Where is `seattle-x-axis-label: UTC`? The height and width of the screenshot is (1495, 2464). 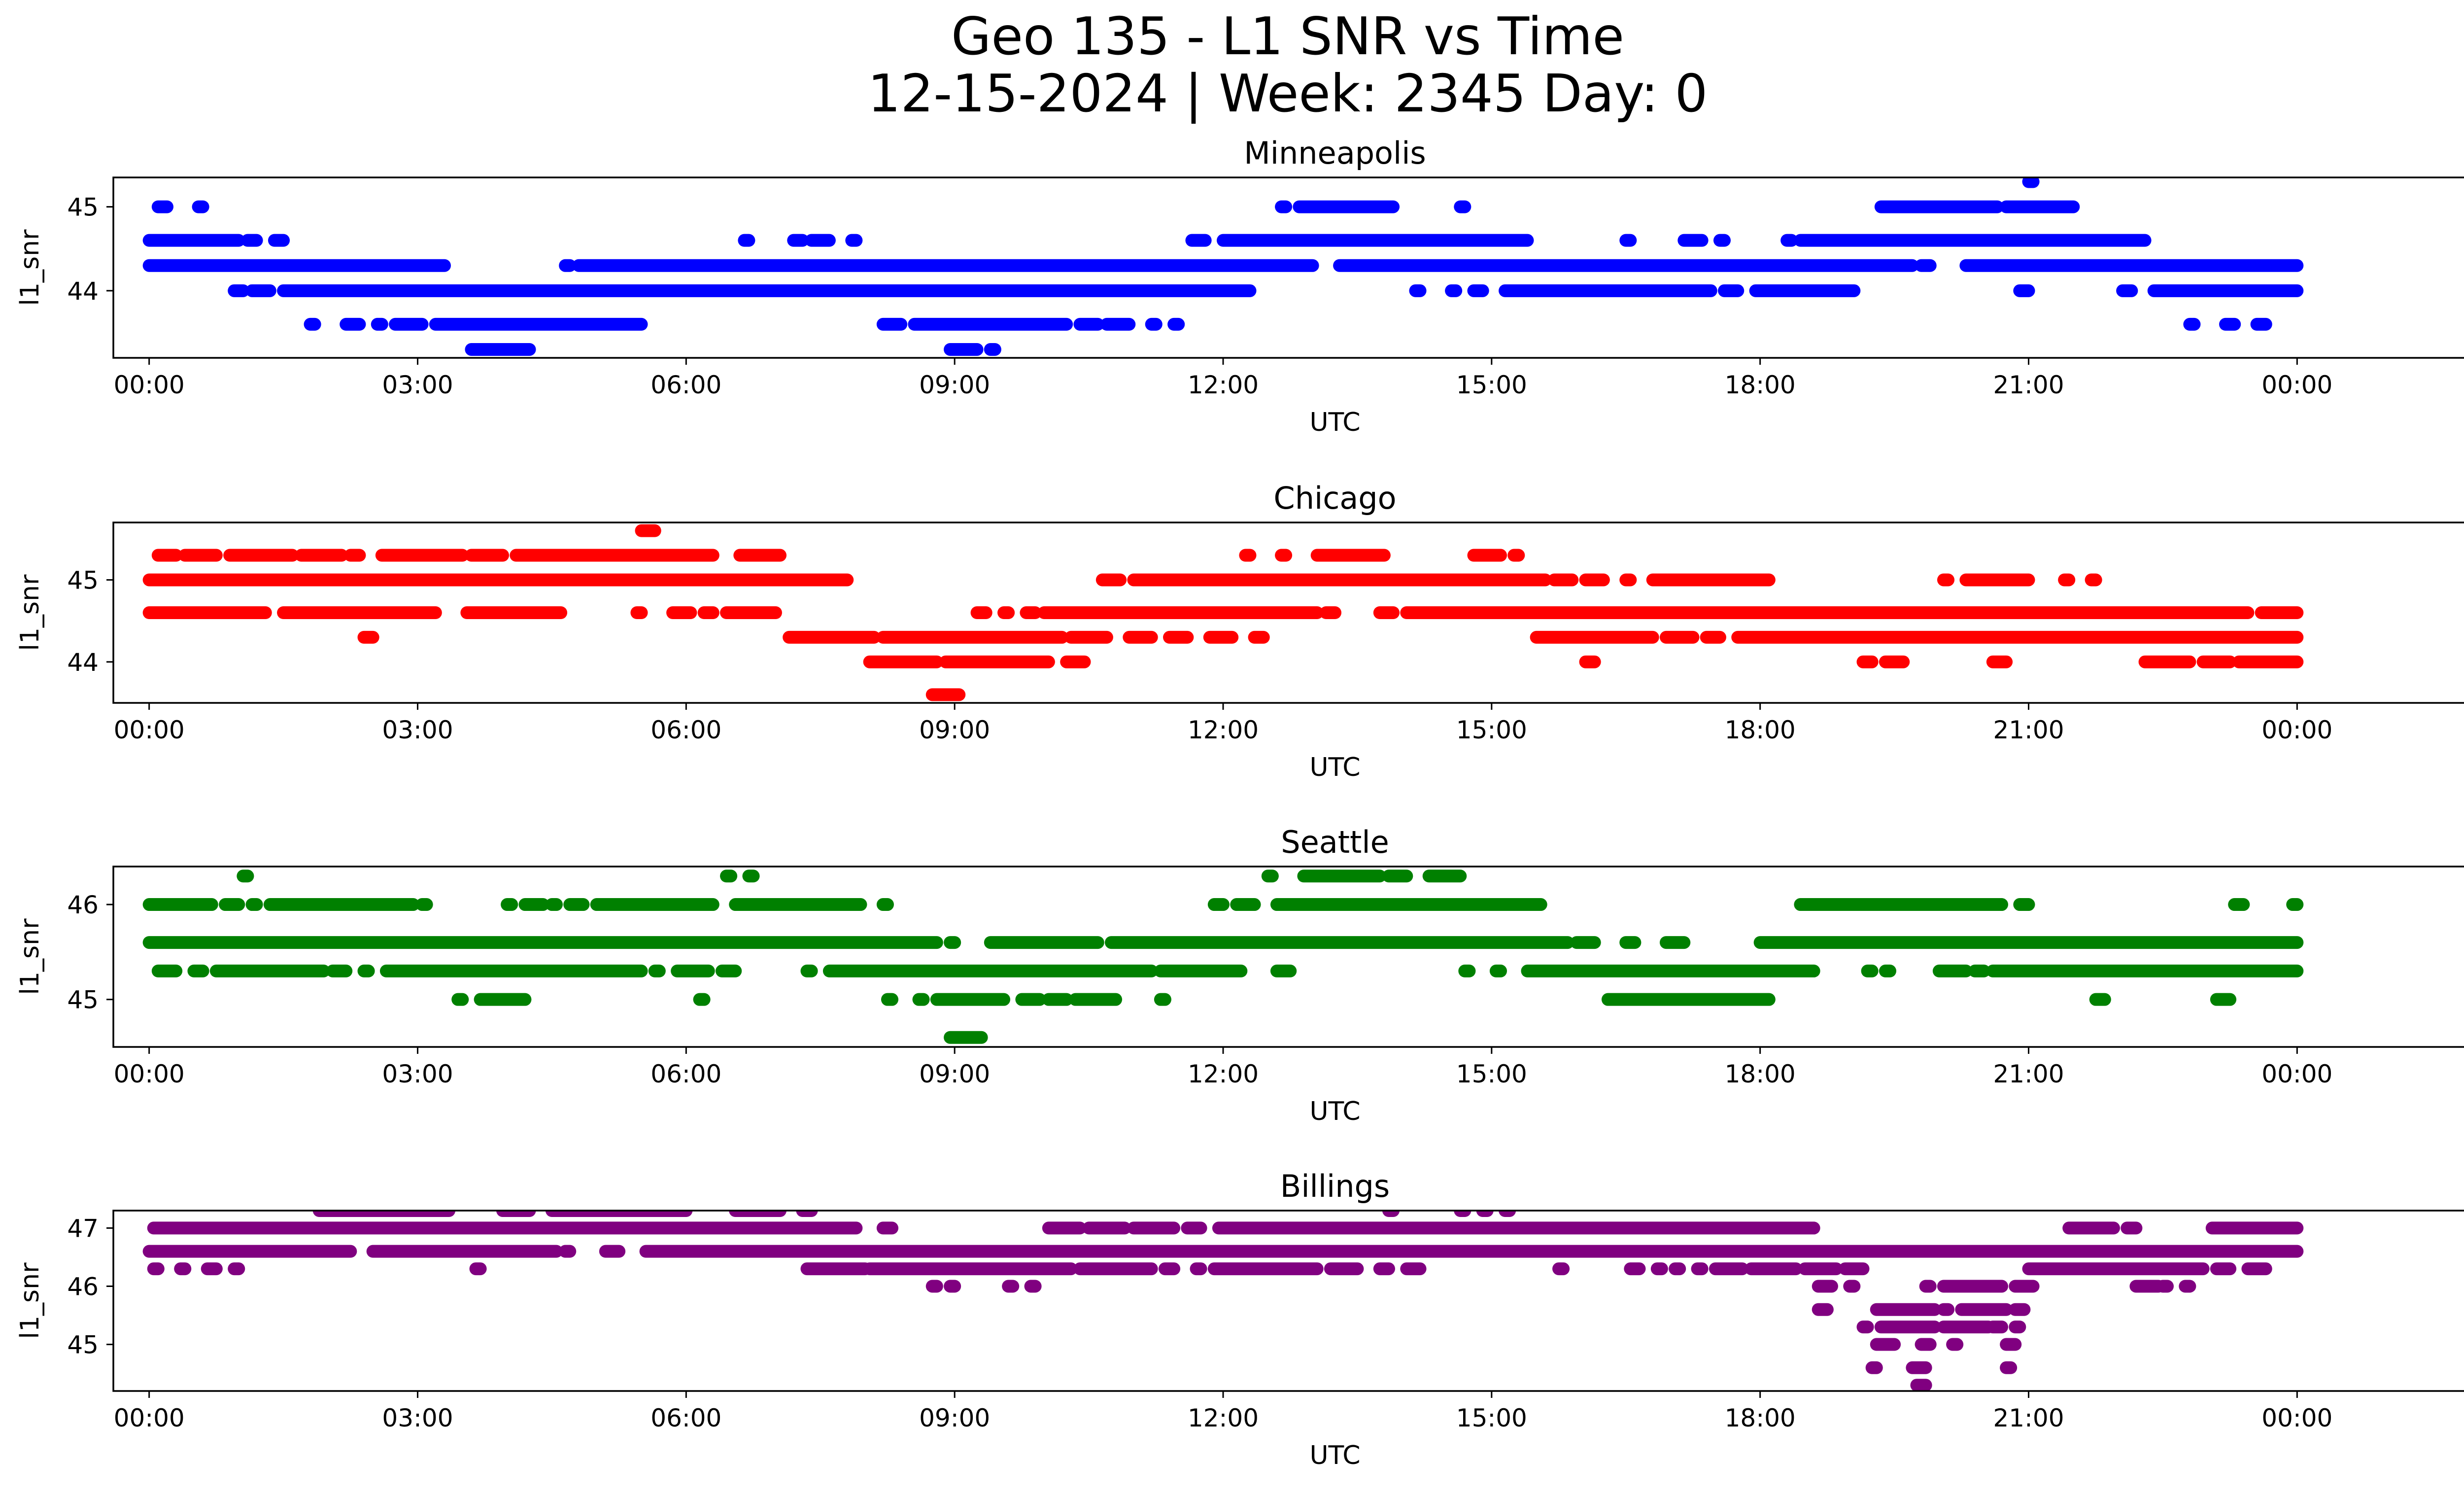 seattle-x-axis-label: UTC is located at coordinates (1334, 1111).